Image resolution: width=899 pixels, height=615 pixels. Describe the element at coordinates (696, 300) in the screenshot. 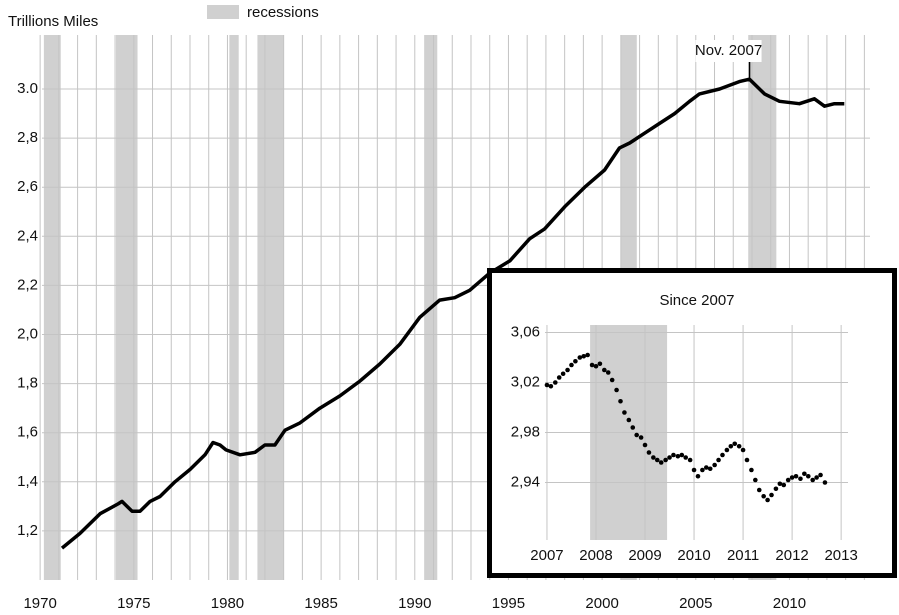

I see `inset-title: Since 2007` at that location.